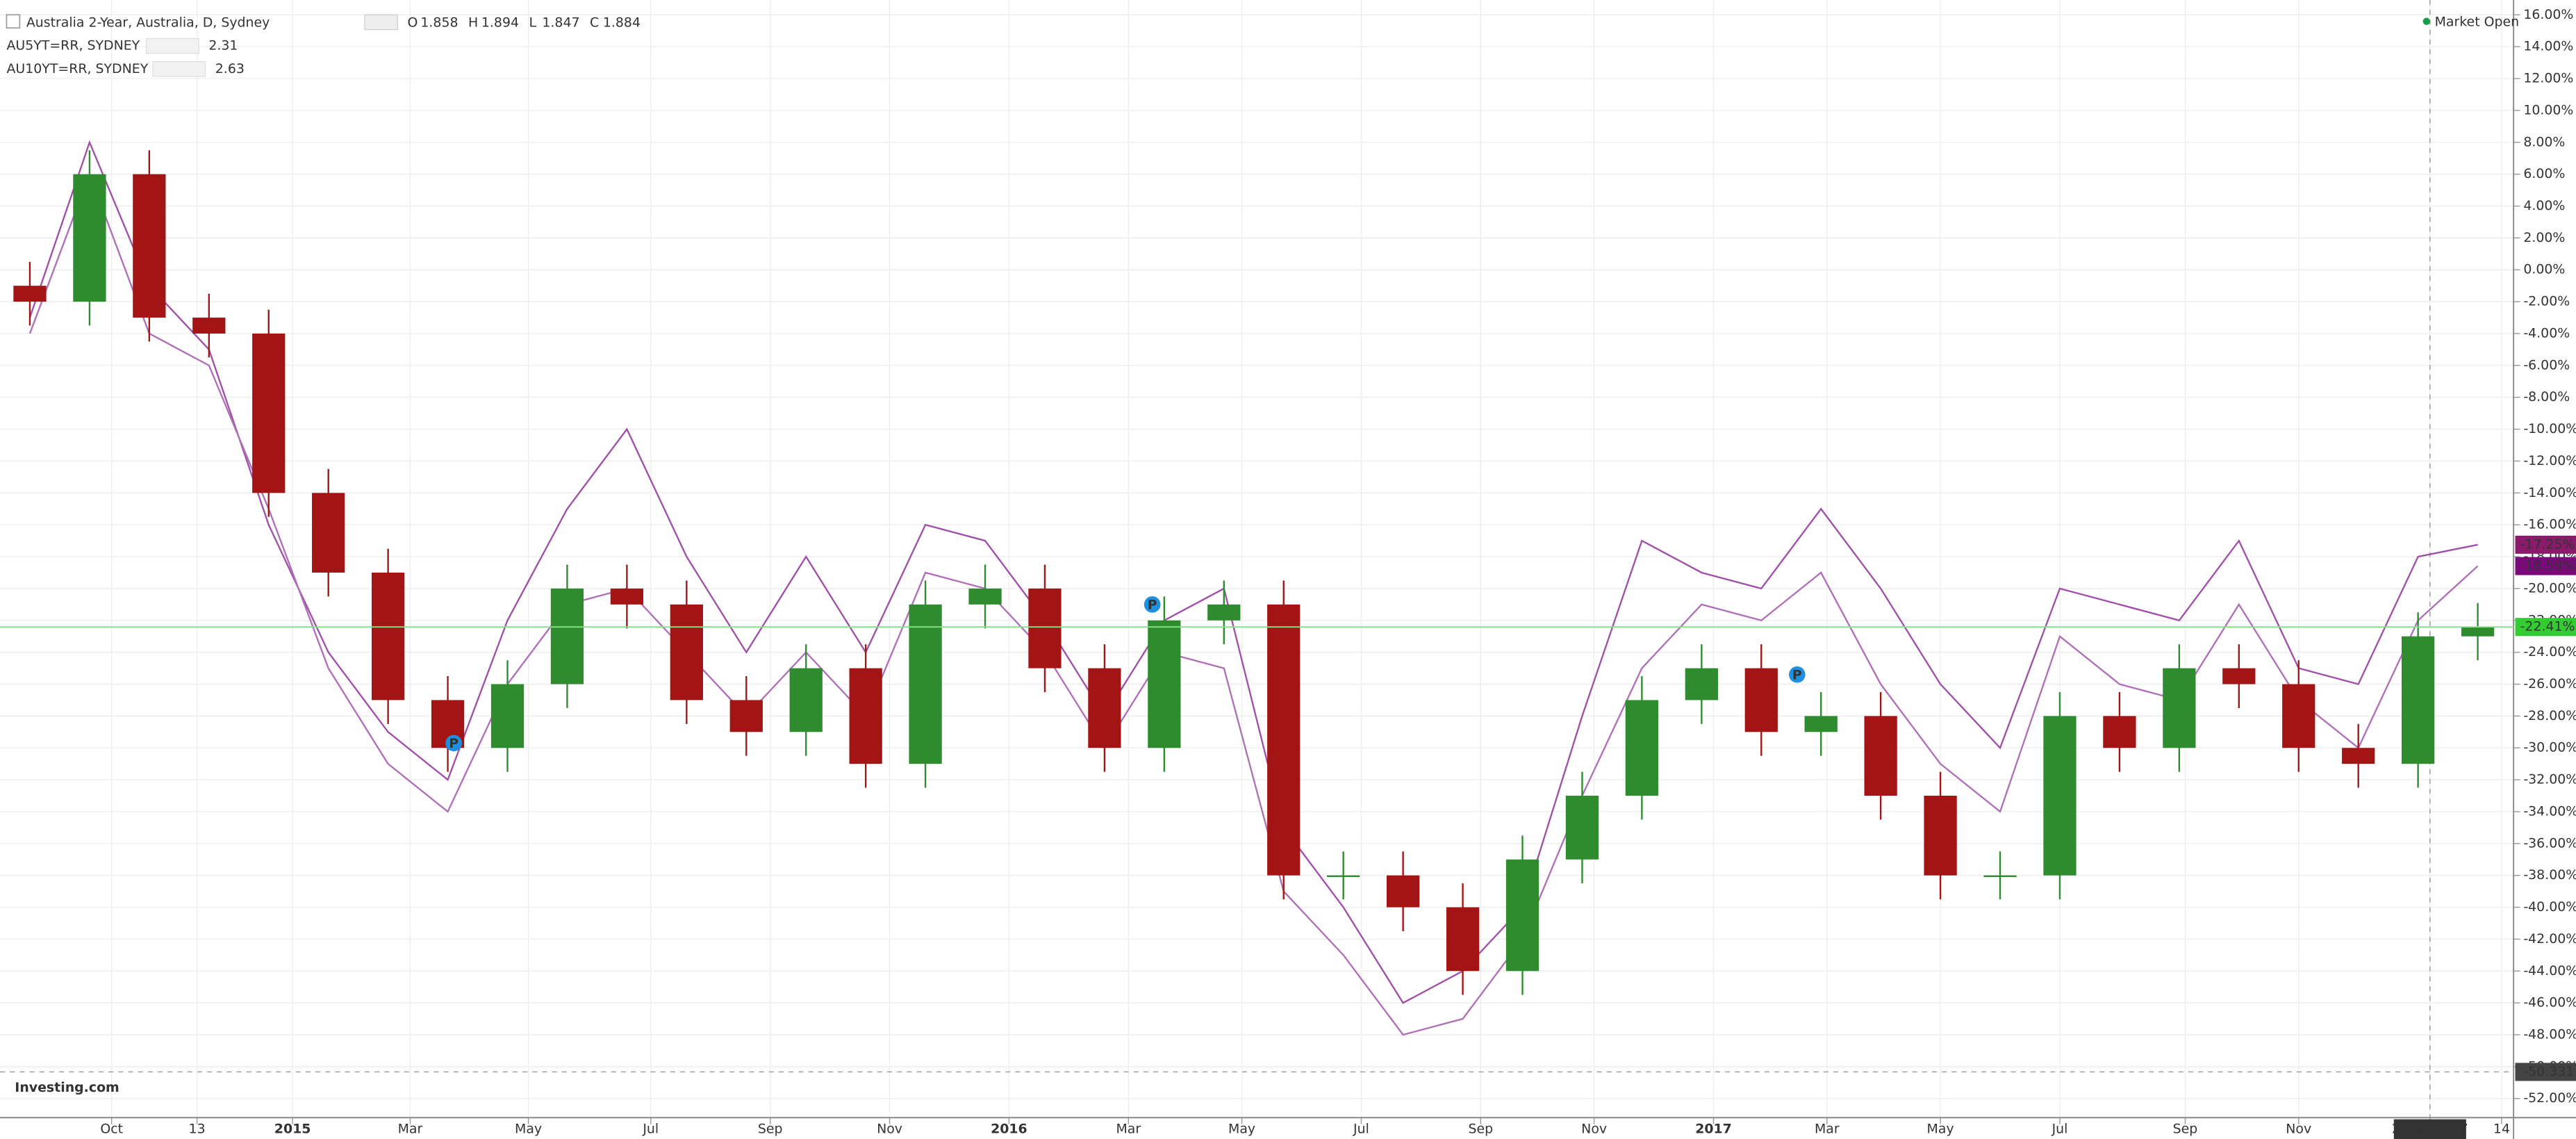 The width and height of the screenshot is (2576, 1139). What do you see at coordinates (500, 23) in the screenshot?
I see `ohlc-value: 1.894` at bounding box center [500, 23].